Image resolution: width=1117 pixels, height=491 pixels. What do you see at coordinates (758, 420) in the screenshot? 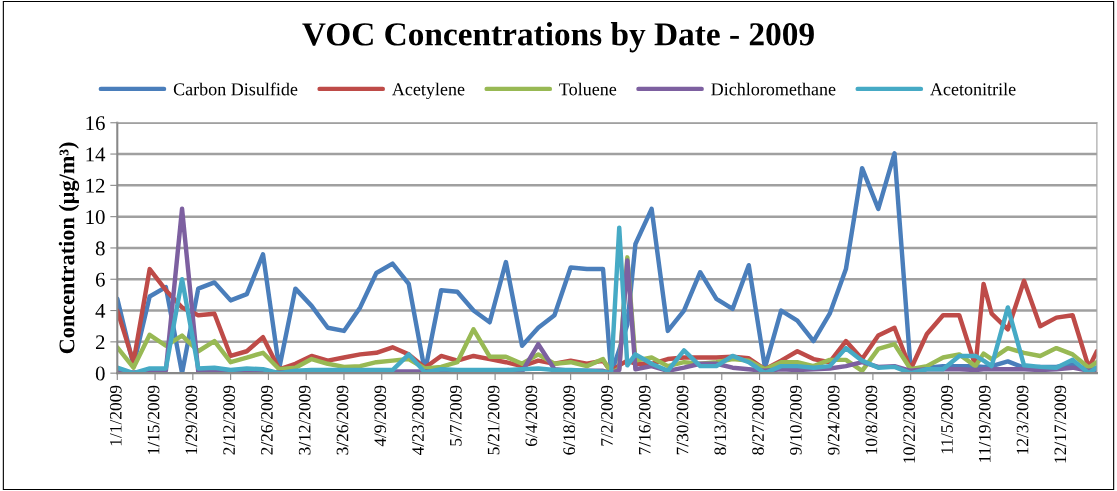
I see `x-tick-label: 8/27/2009` at bounding box center [758, 420].